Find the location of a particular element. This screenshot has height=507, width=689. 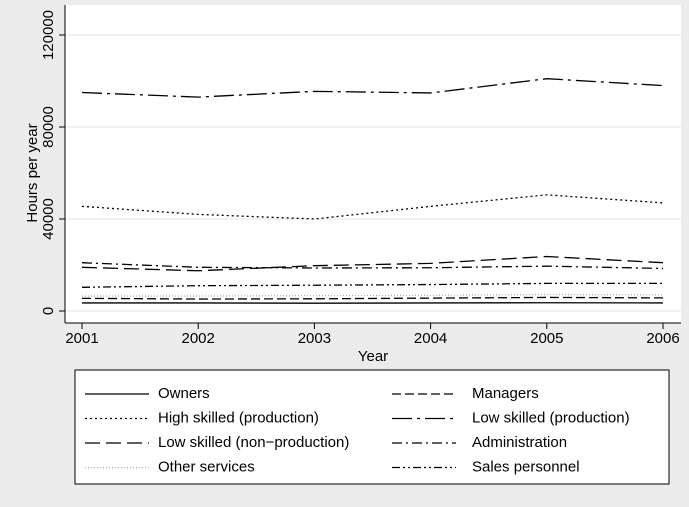

y-tick-label: 0 is located at coordinates (48, 311).